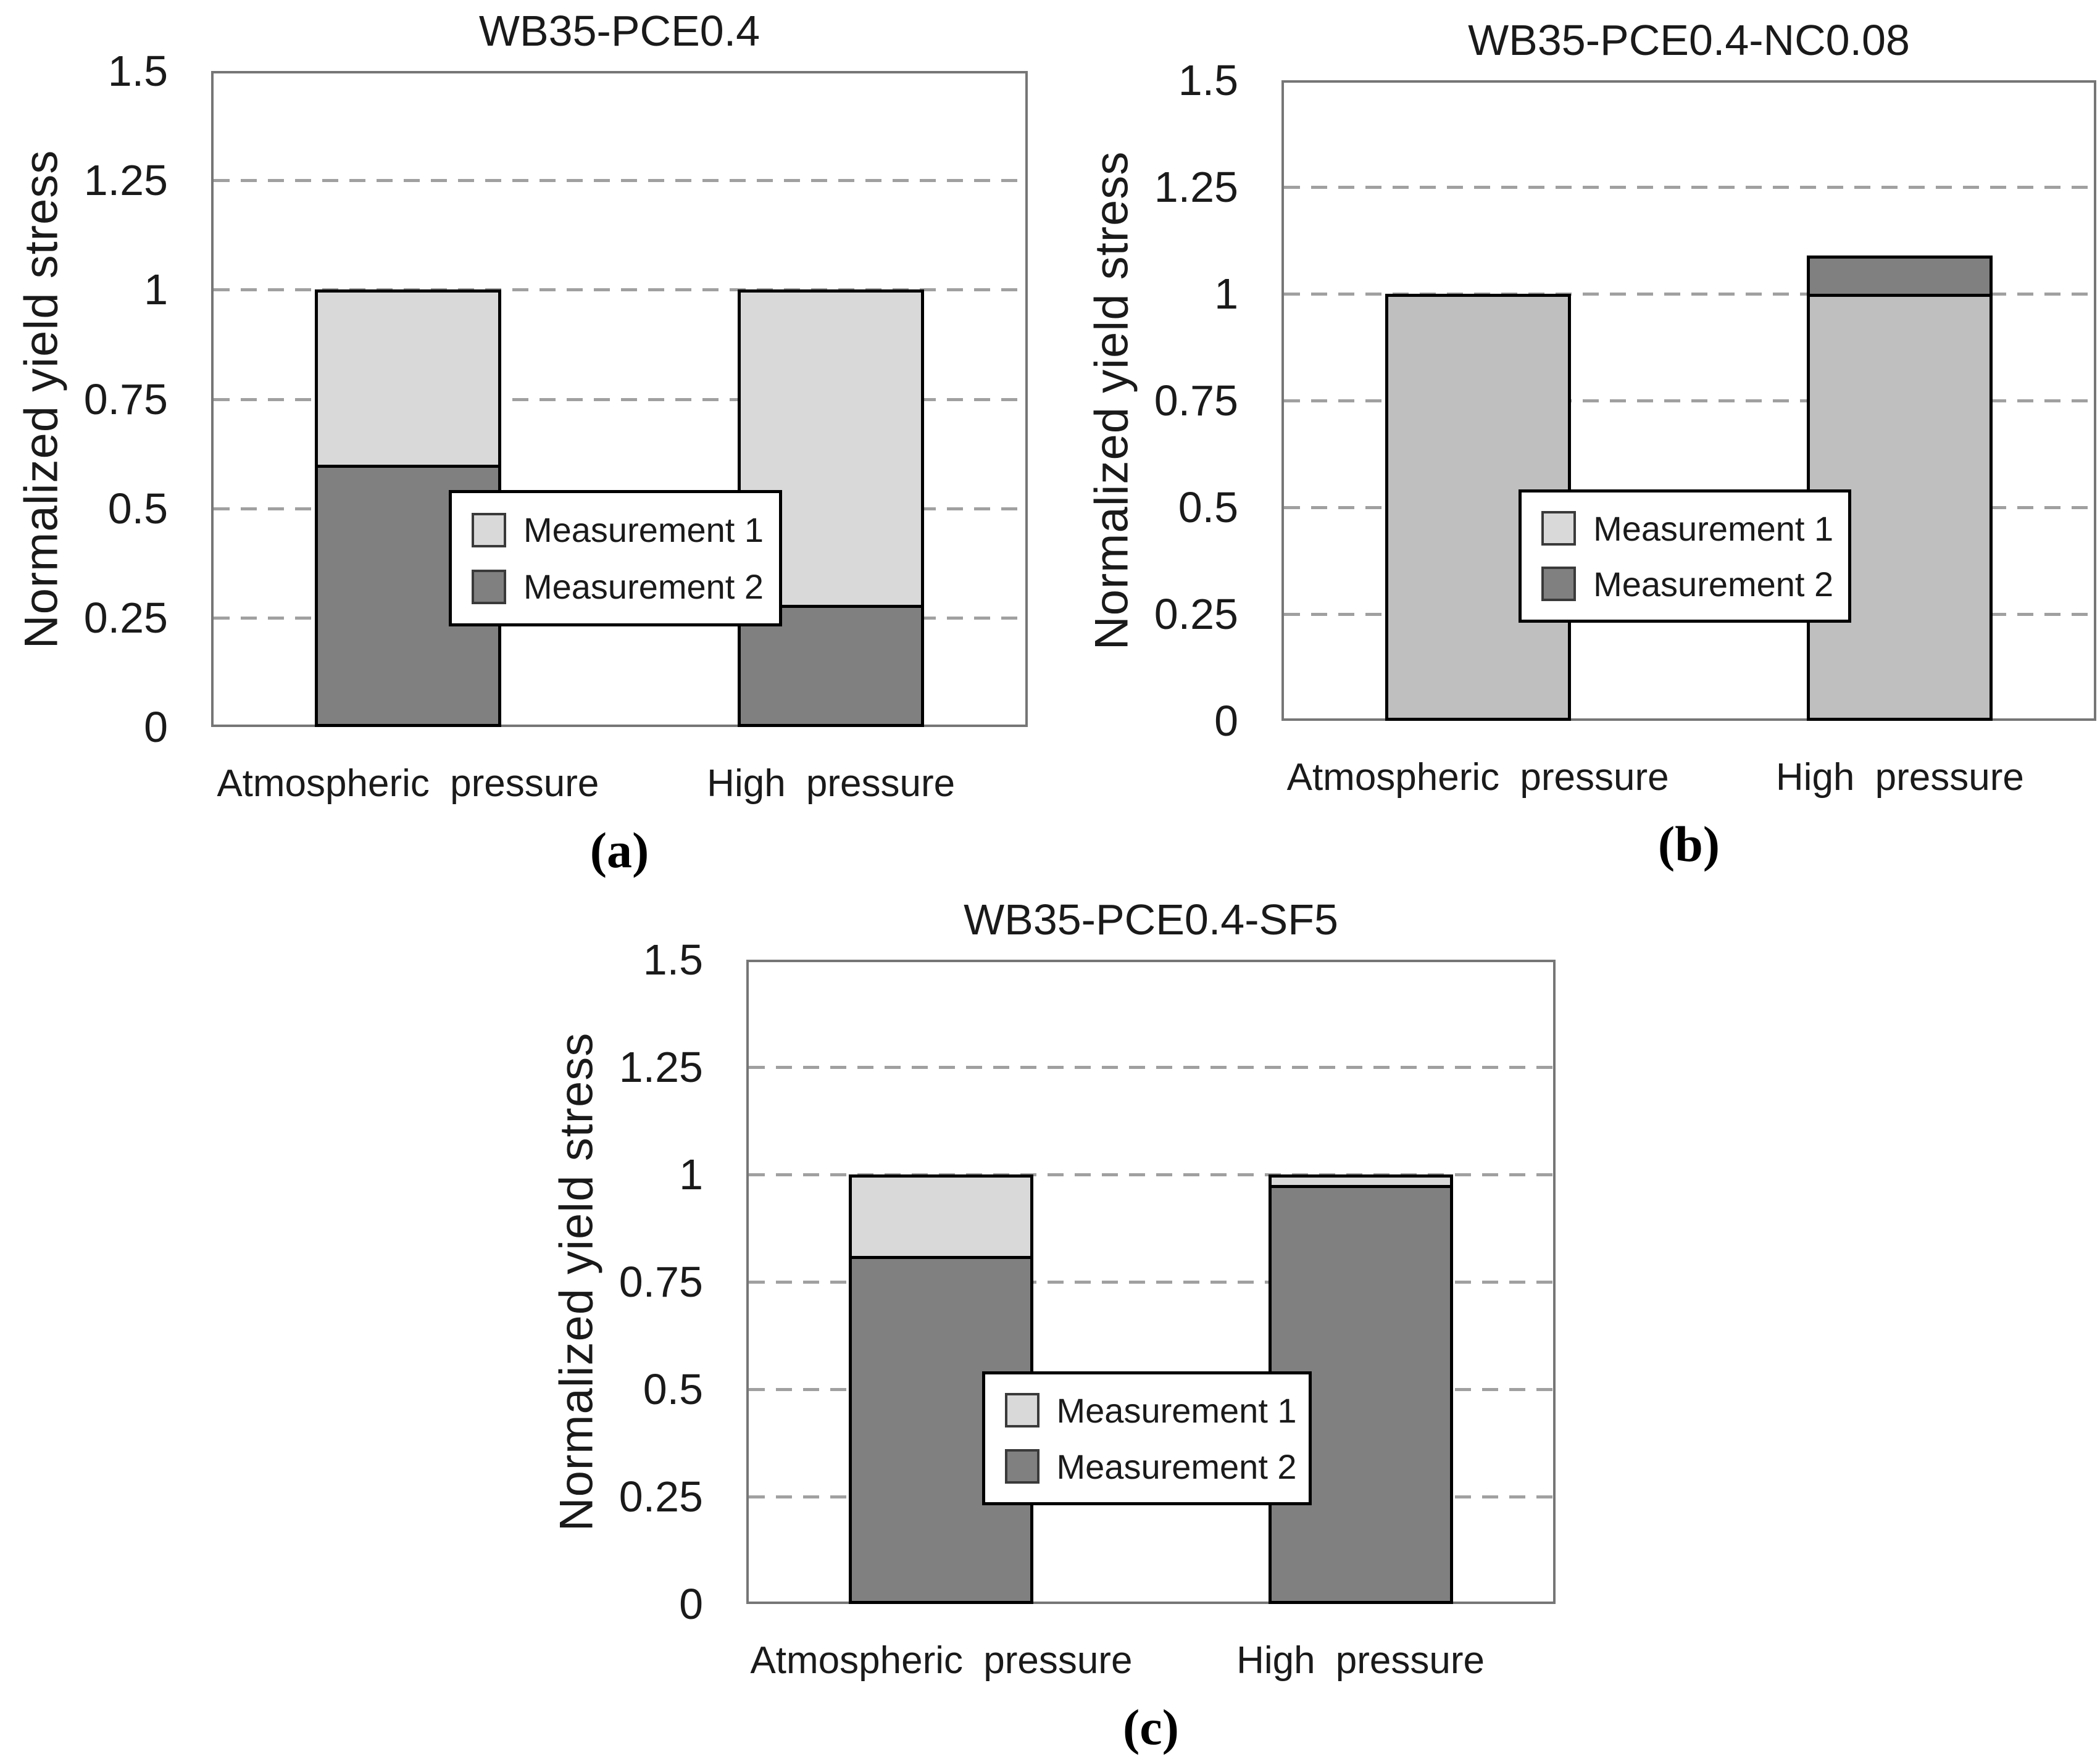 The width and height of the screenshot is (2100, 1762). What do you see at coordinates (619, 31) in the screenshot?
I see `chart-title-a: WB35-PCE0.4` at bounding box center [619, 31].